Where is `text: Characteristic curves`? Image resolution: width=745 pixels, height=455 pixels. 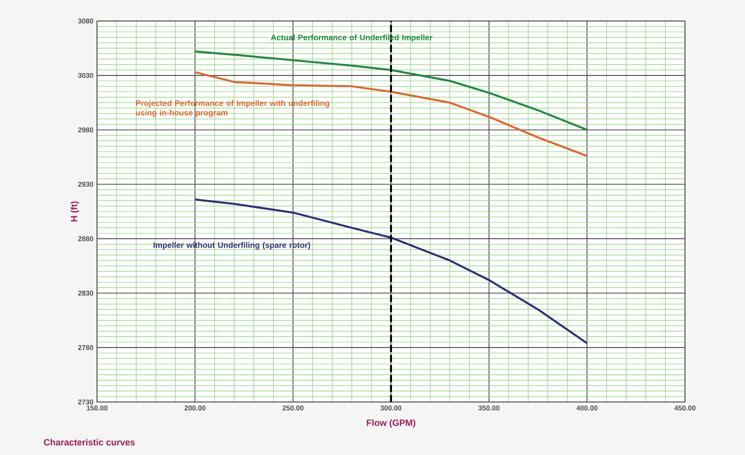
text: Characteristic curves is located at coordinates (89, 442).